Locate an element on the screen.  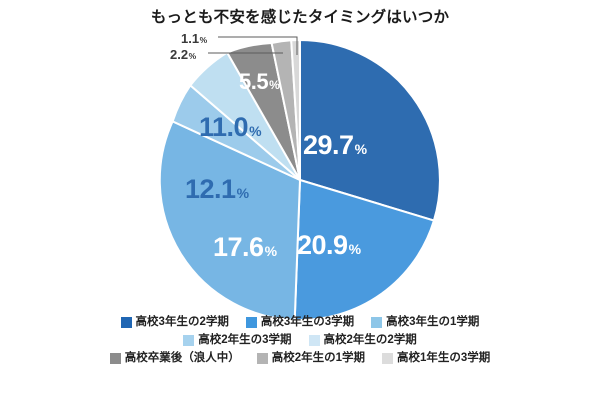
legend-row-3: 高校卒業後（浪人中） 高校2年生の1学期 高校1年生の3学期 is located at coordinates (300, 358).